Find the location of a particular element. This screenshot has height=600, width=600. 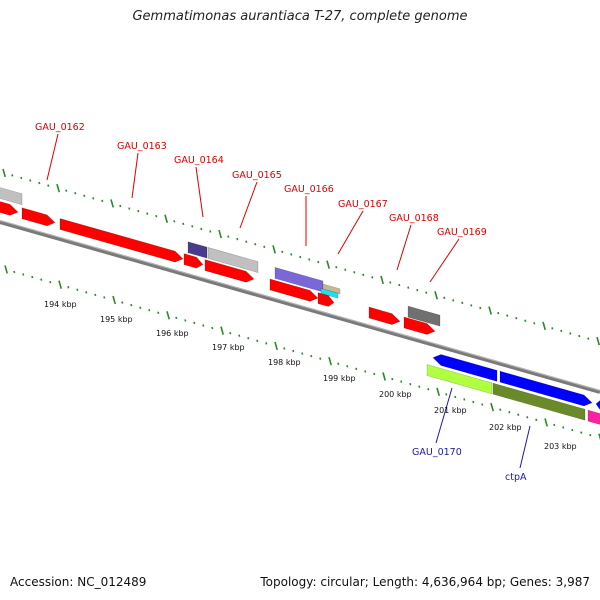

kbp-label: 201 kbp is located at coordinates (450, 410).